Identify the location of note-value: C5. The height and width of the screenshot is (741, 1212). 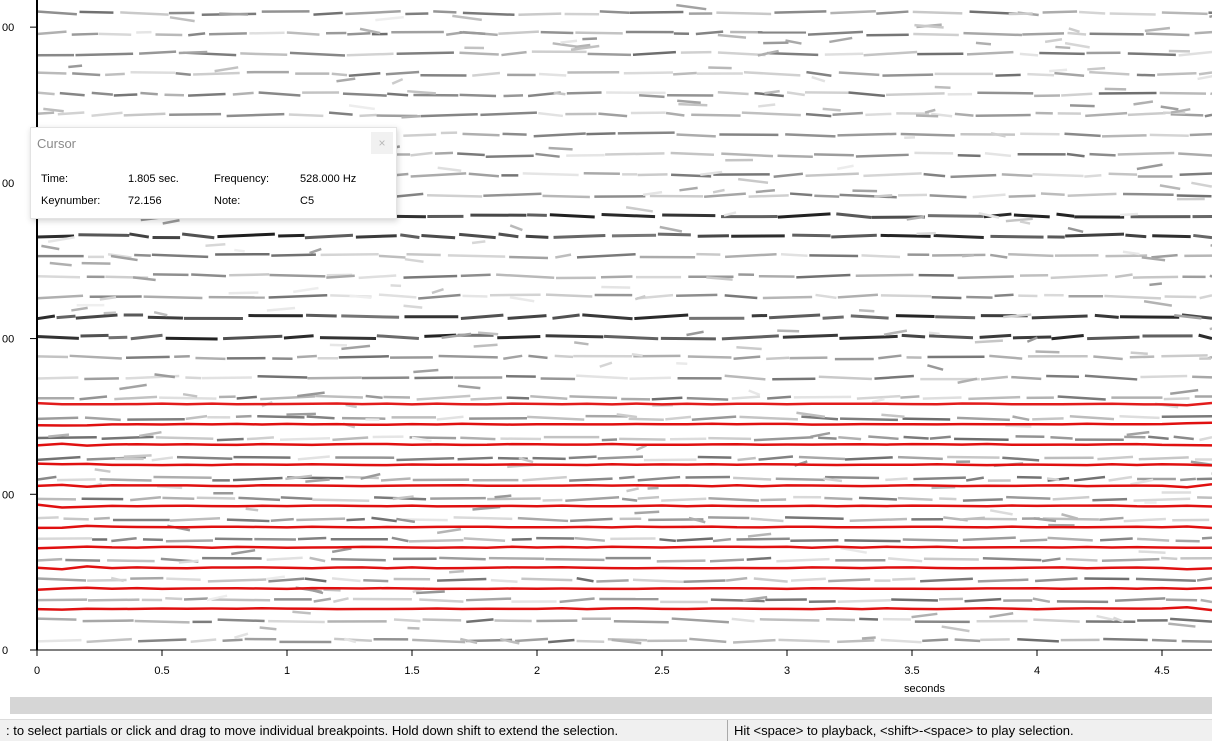
(307, 201).